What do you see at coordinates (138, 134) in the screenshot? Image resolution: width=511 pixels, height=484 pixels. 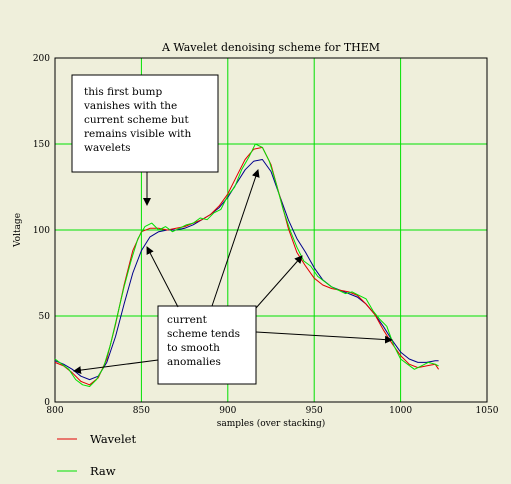 I see `annotation-line: remains visible with` at bounding box center [138, 134].